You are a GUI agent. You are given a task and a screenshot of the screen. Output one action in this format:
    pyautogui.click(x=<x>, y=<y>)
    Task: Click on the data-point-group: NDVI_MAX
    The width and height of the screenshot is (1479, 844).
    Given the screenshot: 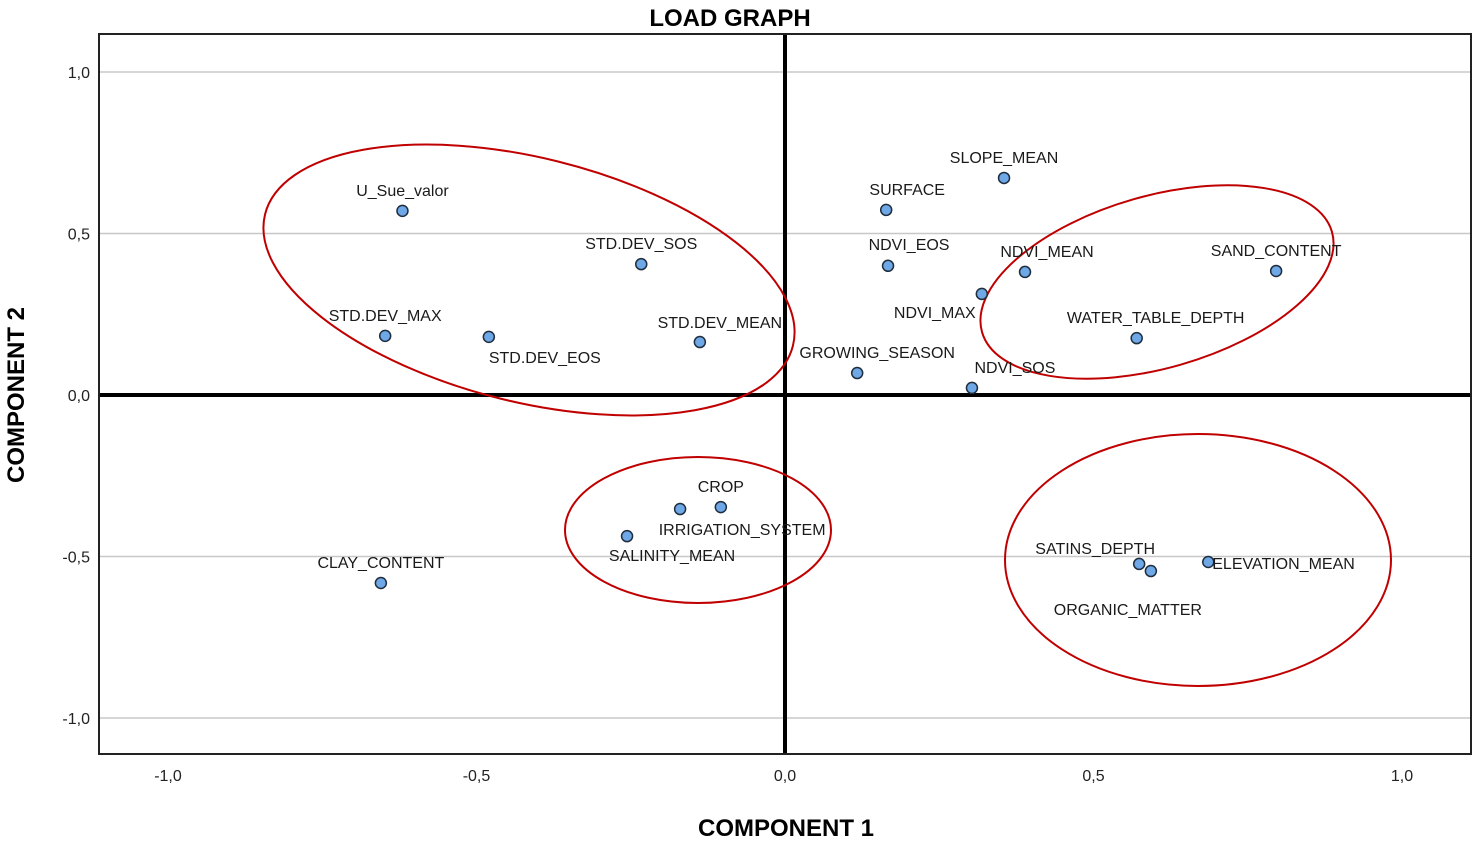 What is the action you would take?
    pyautogui.click(x=941, y=304)
    